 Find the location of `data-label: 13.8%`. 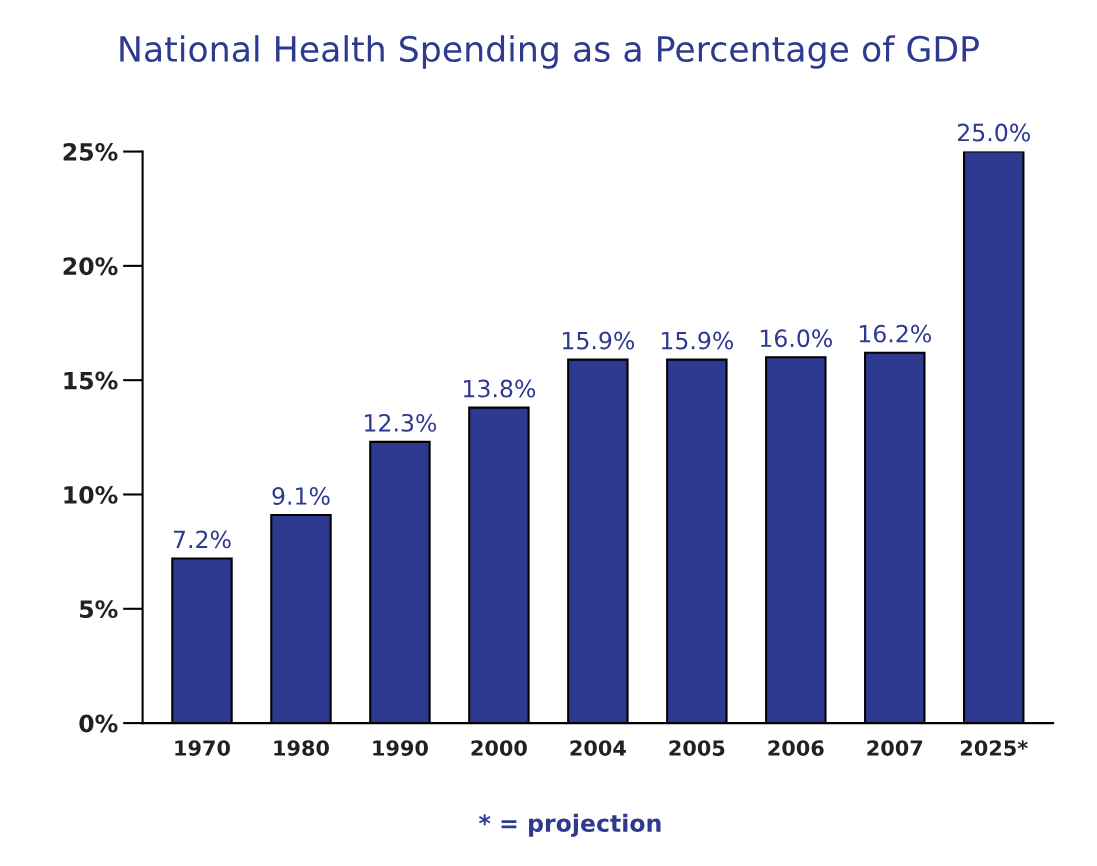

data-label: 13.8% is located at coordinates (499, 388).